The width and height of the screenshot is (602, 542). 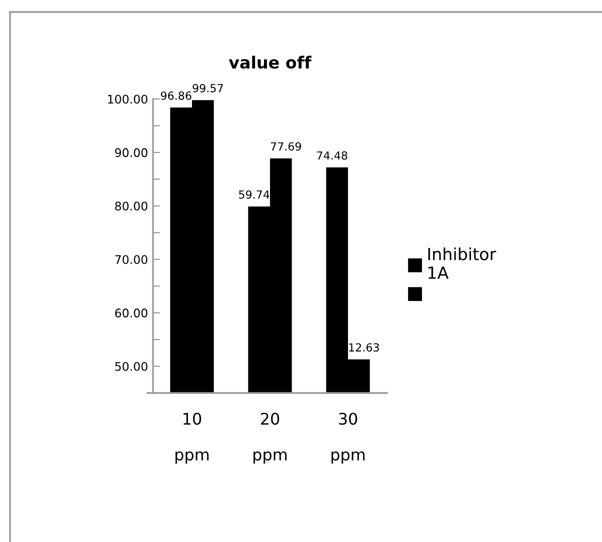 I want to click on category-label: 20 ppm, so click(x=270, y=438).